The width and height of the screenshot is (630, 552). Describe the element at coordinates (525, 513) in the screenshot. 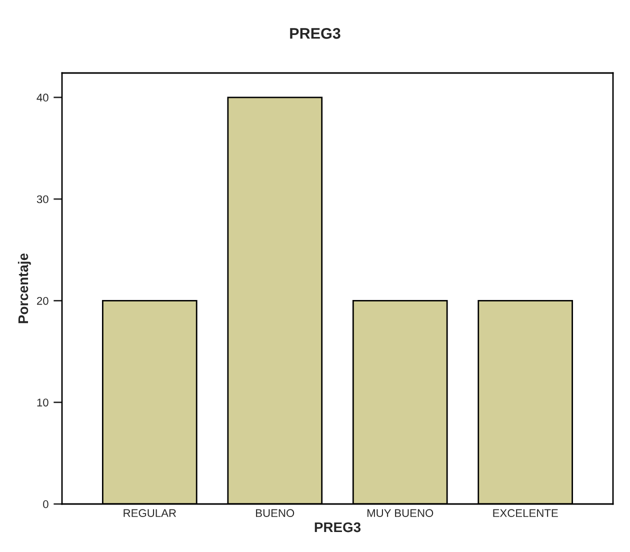

I see `x-tick-label: EXCELENTE` at that location.